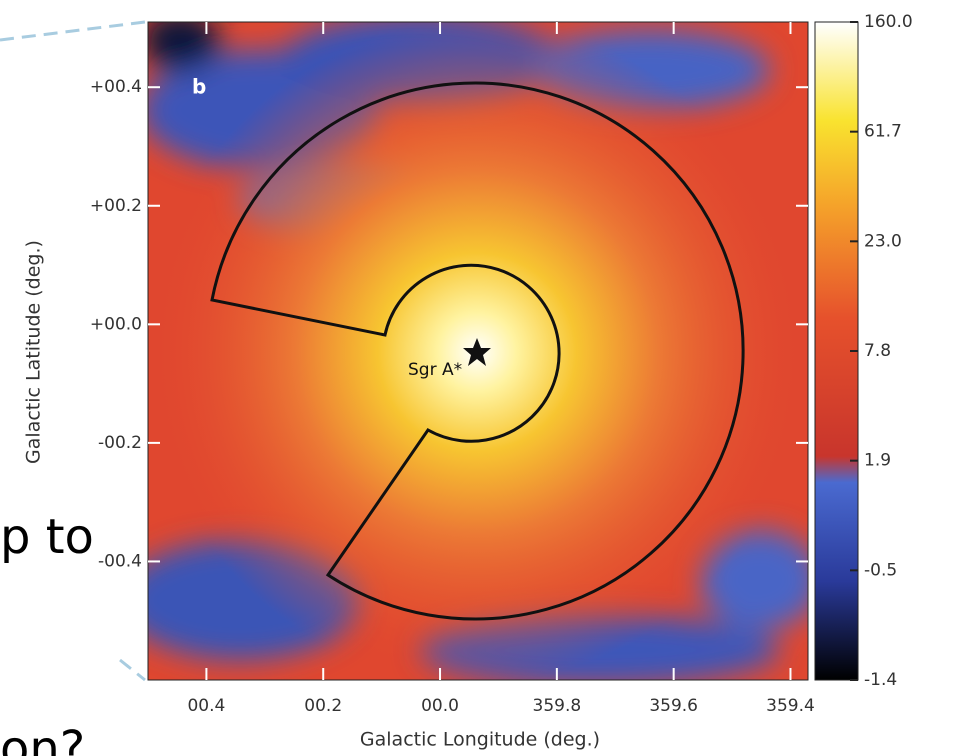 This screenshot has width=955, height=756. What do you see at coordinates (120, 561) in the screenshot?
I see `y-tick-label: -00.4` at bounding box center [120, 561].